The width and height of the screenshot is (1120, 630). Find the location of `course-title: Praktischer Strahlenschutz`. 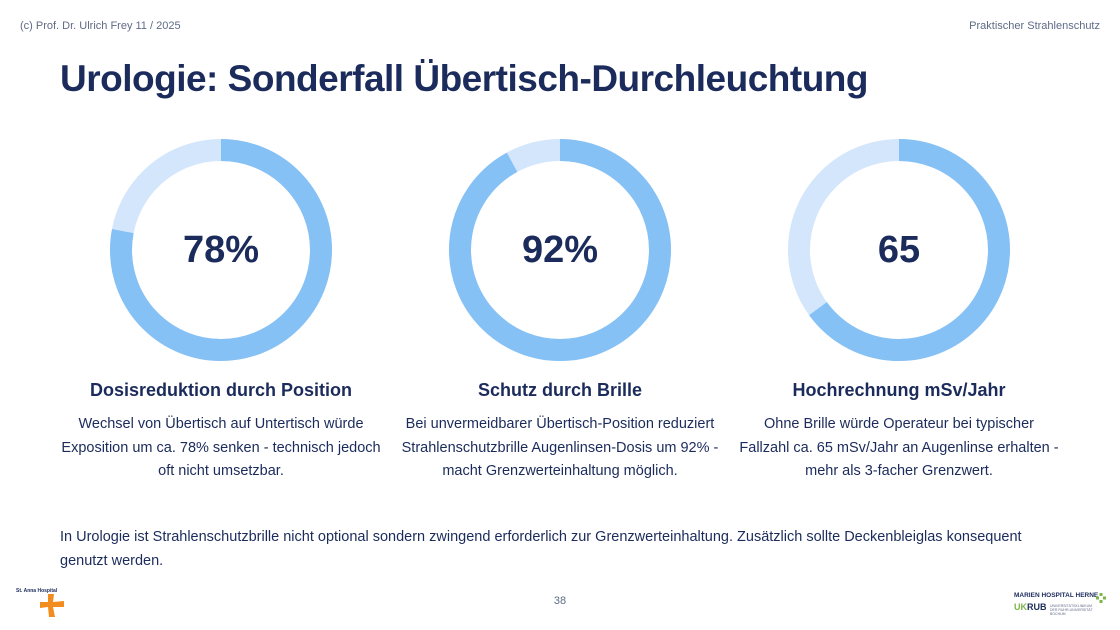

course-title: Praktischer Strahlenschutz is located at coordinates (1034, 26).